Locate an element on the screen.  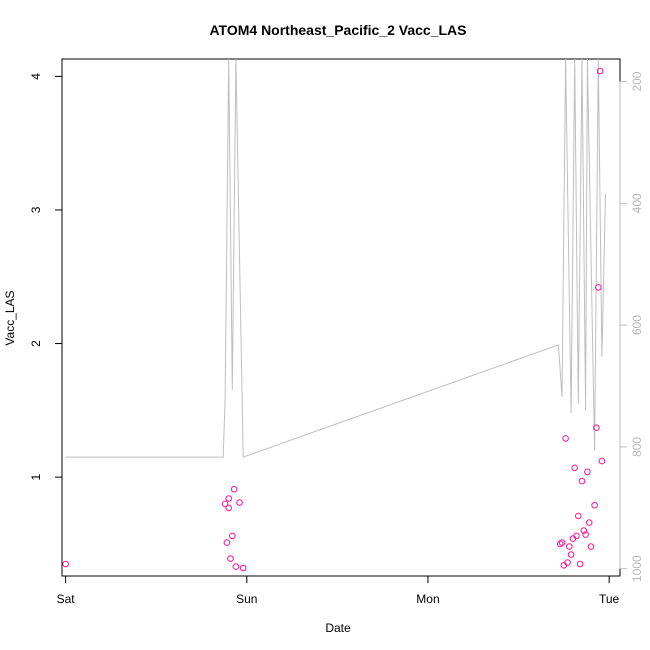
x-tick-label: Mon is located at coordinates (427, 599).